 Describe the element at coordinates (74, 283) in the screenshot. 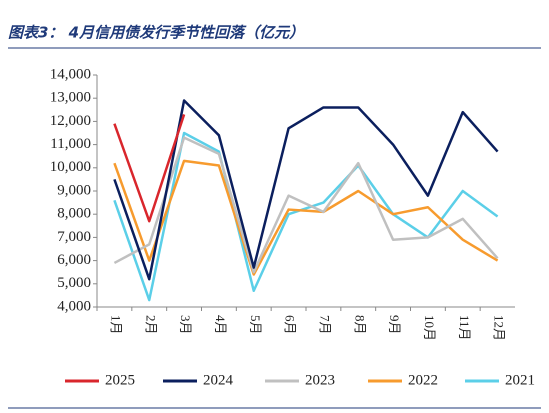

I see `y-tick-label: 5,000` at that location.